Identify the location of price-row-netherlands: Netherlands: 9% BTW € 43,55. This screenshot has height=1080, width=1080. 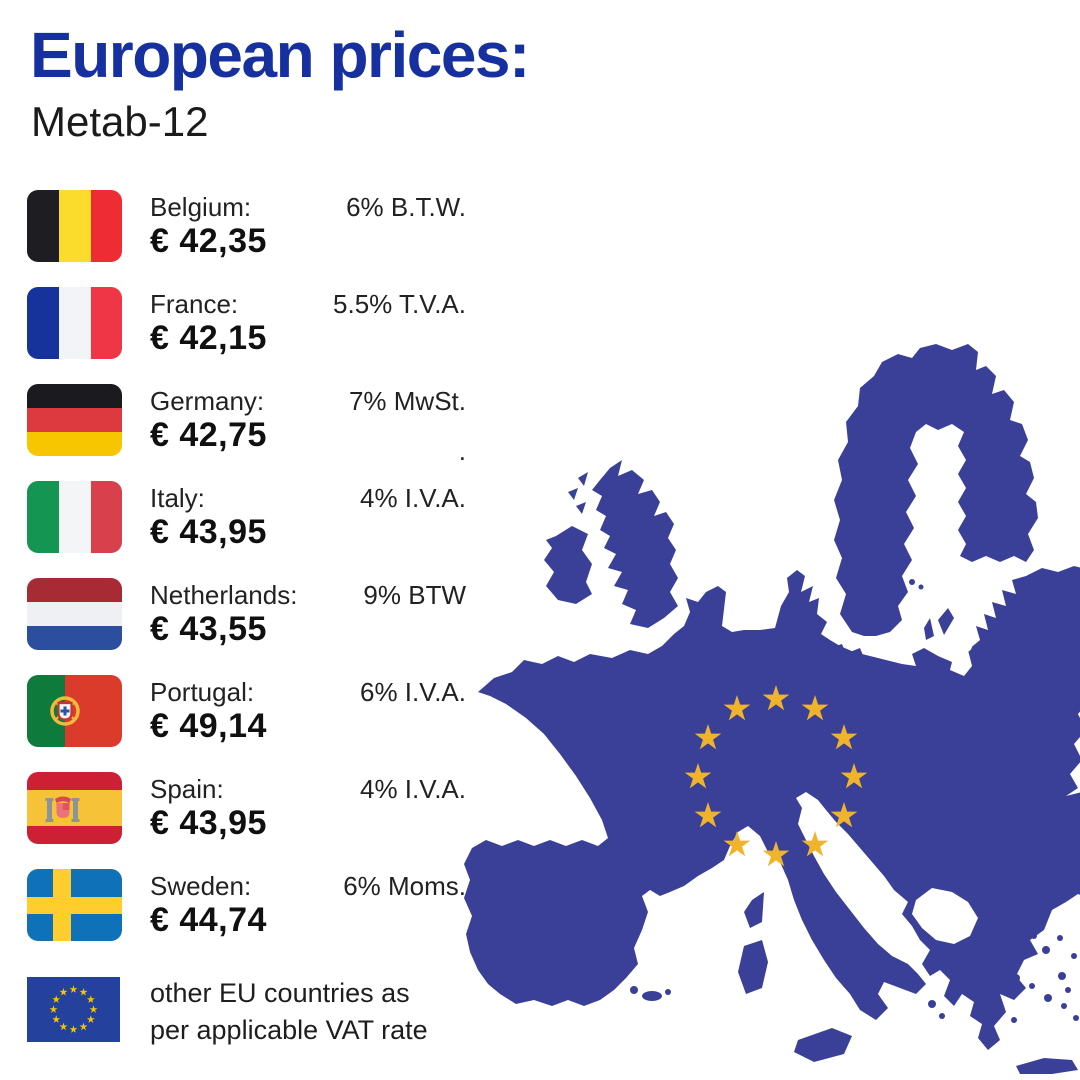
(247, 626).